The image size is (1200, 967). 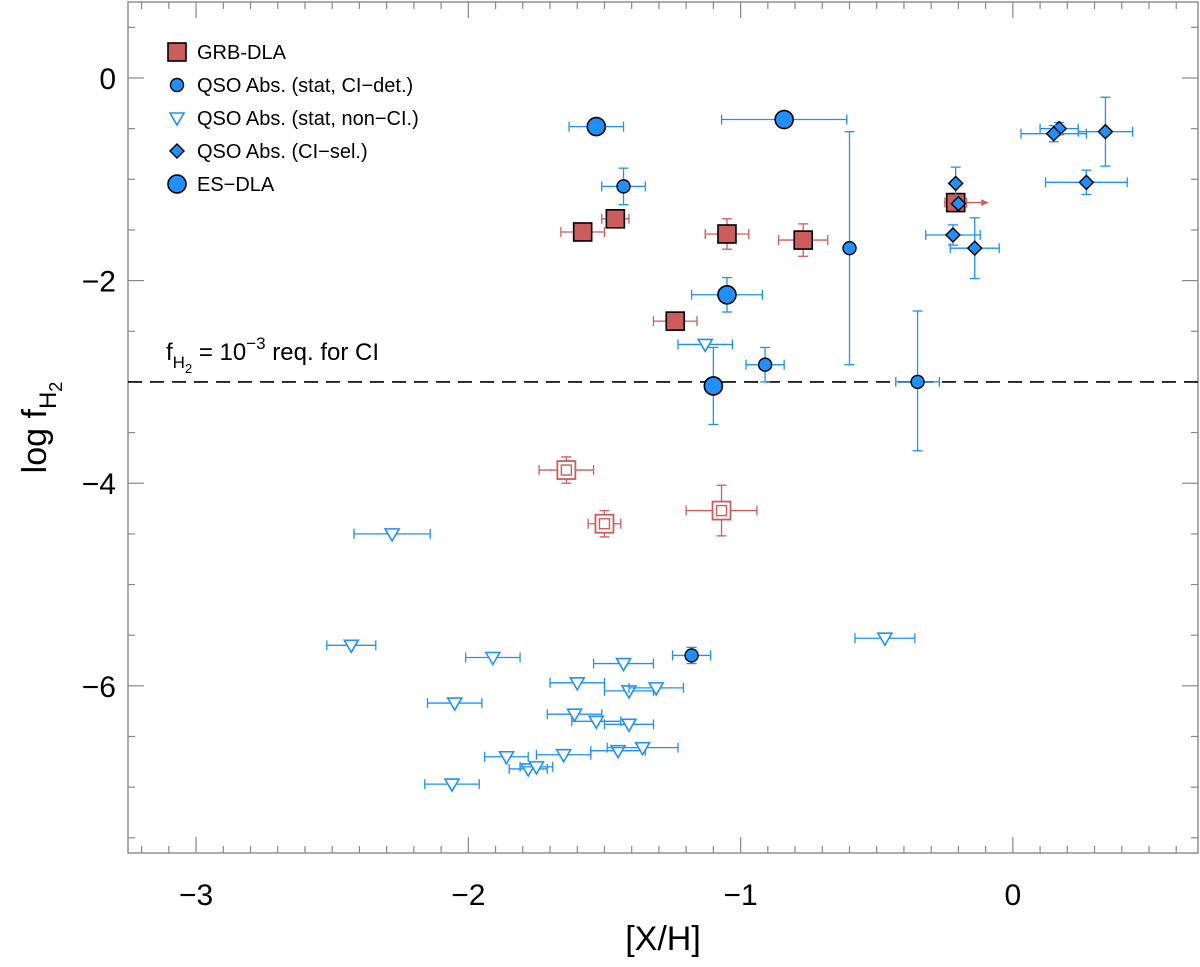 I want to click on legend-label: QSO Abs. (stat, CI−det.), so click(x=305, y=86).